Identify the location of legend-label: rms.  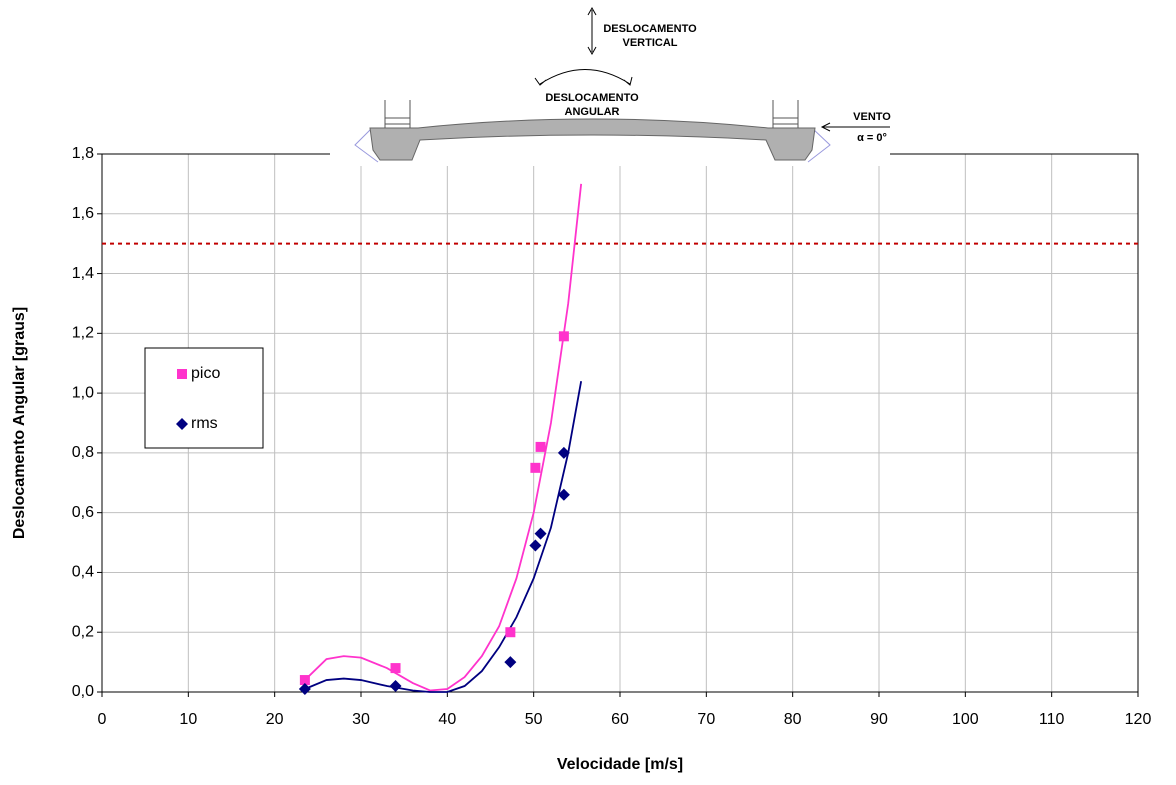
(204, 423).